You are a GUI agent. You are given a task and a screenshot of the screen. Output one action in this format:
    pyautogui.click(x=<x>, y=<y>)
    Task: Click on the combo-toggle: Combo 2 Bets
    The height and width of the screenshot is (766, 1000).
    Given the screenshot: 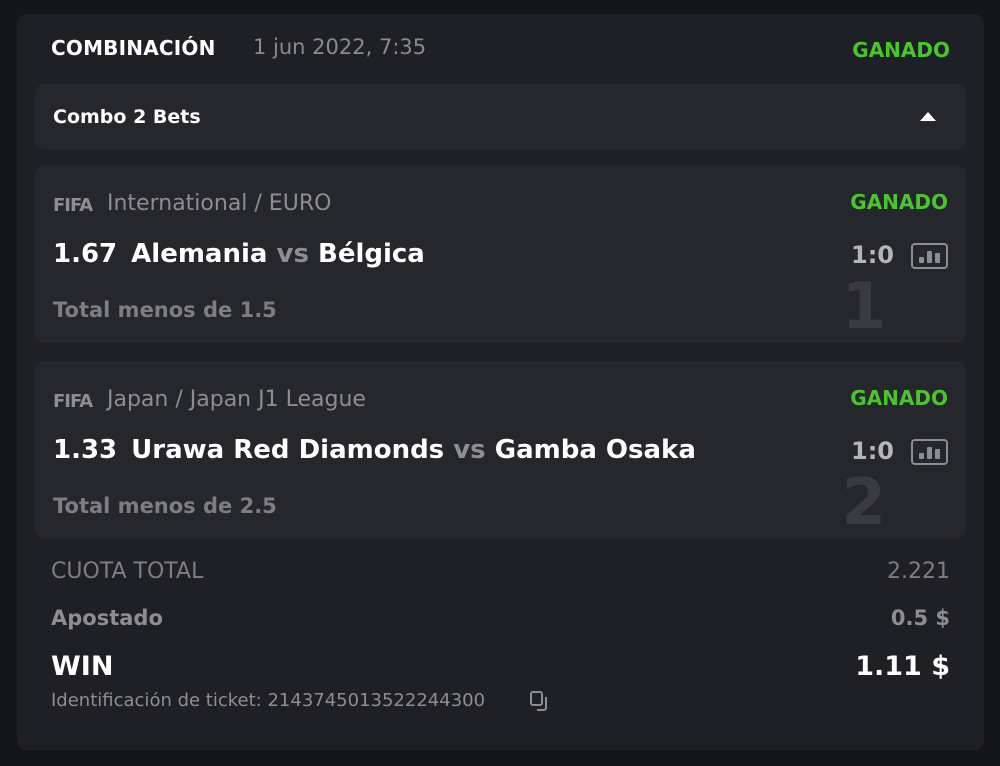 What is the action you would take?
    pyautogui.click(x=500, y=117)
    